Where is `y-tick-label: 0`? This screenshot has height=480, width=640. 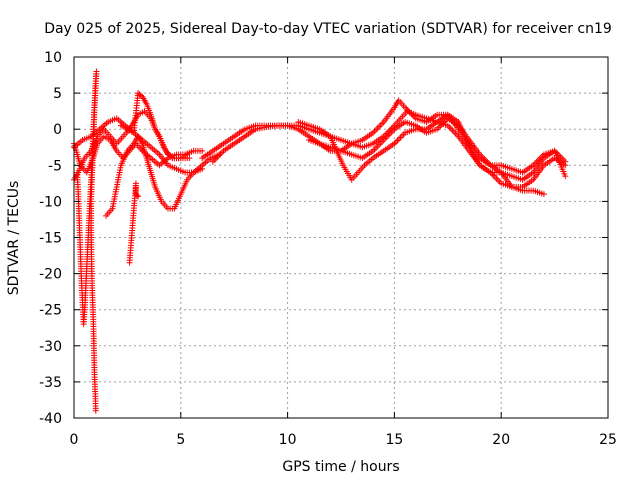 y-tick-label: 0 is located at coordinates (57, 130).